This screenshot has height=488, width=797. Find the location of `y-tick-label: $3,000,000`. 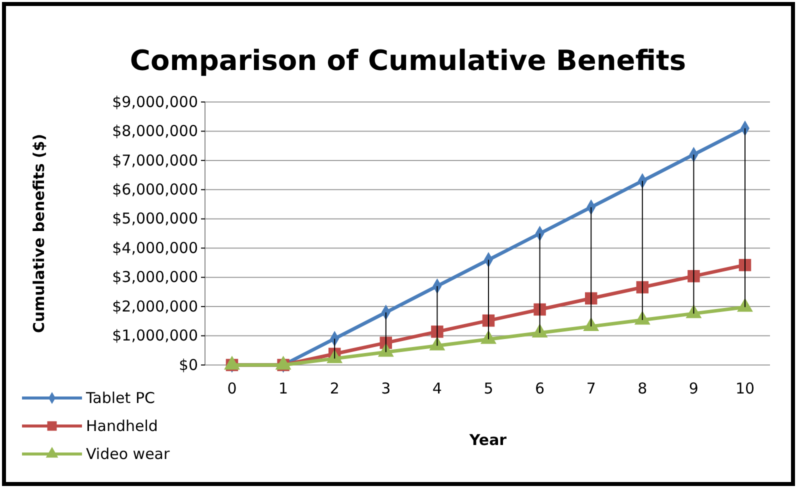

y-tick-label: $3,000,000 is located at coordinates (155, 277).